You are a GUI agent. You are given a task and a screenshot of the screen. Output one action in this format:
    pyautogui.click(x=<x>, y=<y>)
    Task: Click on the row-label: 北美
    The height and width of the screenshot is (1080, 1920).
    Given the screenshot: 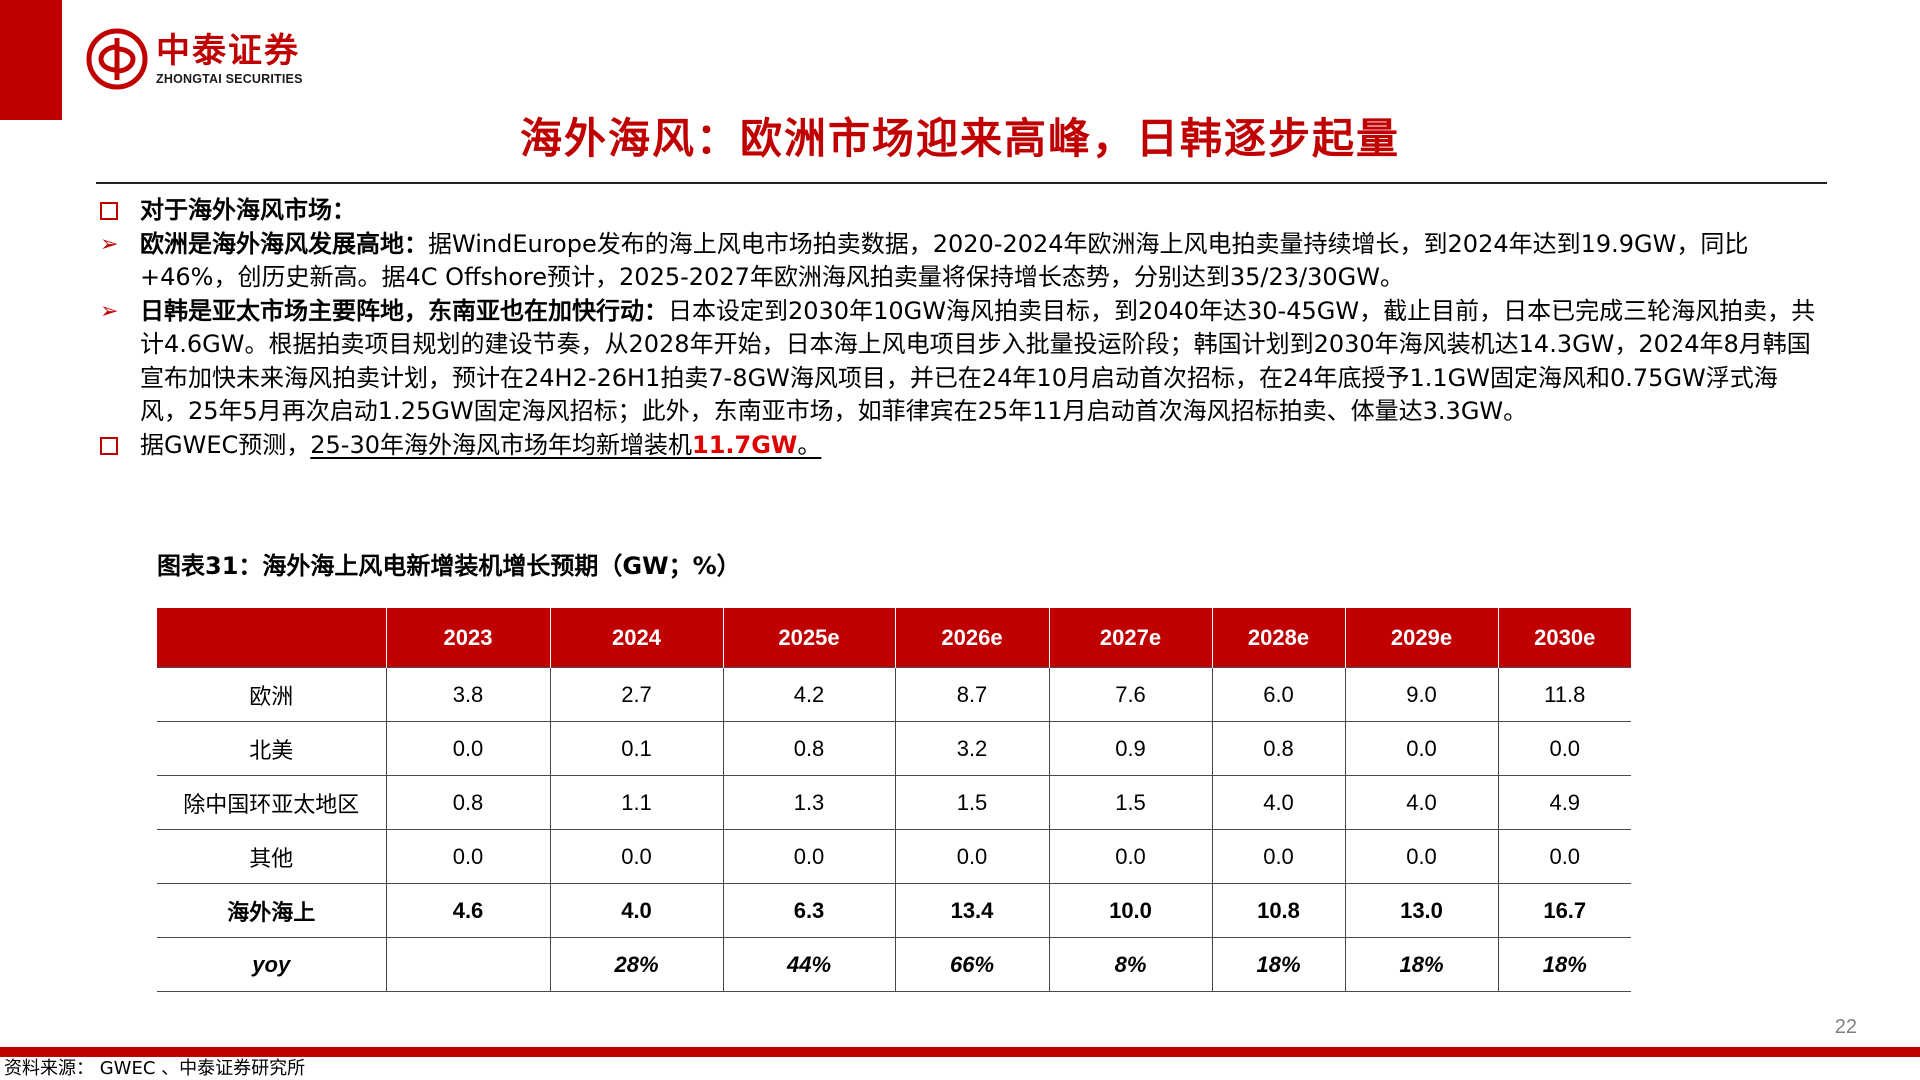 What is the action you would take?
    pyautogui.click(x=271, y=748)
    